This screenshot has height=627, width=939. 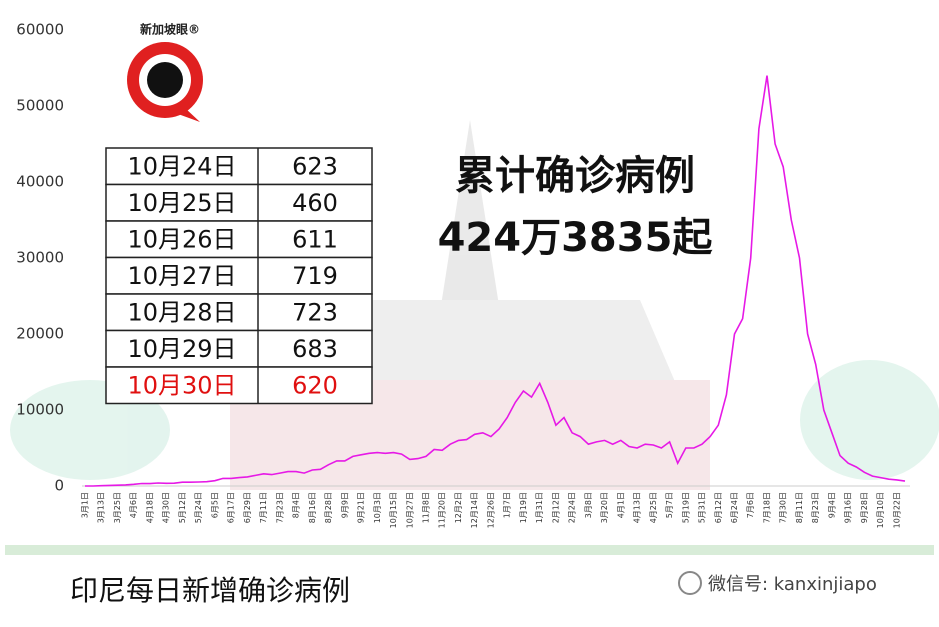 I want to click on x-tick-label: 8月11日, so click(x=799, y=507).